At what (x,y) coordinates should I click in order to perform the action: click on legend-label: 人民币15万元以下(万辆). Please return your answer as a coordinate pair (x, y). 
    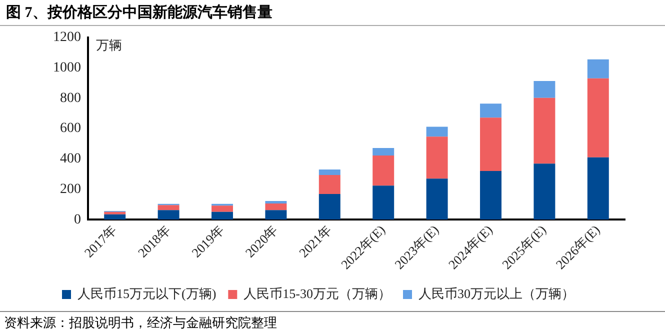
    Looking at the image, I should click on (147, 293).